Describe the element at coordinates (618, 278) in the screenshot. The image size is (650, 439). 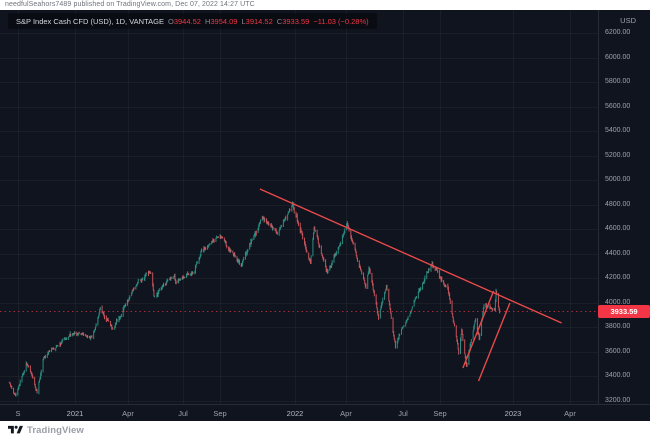
I see `price-axis-label: 4200.00` at that location.